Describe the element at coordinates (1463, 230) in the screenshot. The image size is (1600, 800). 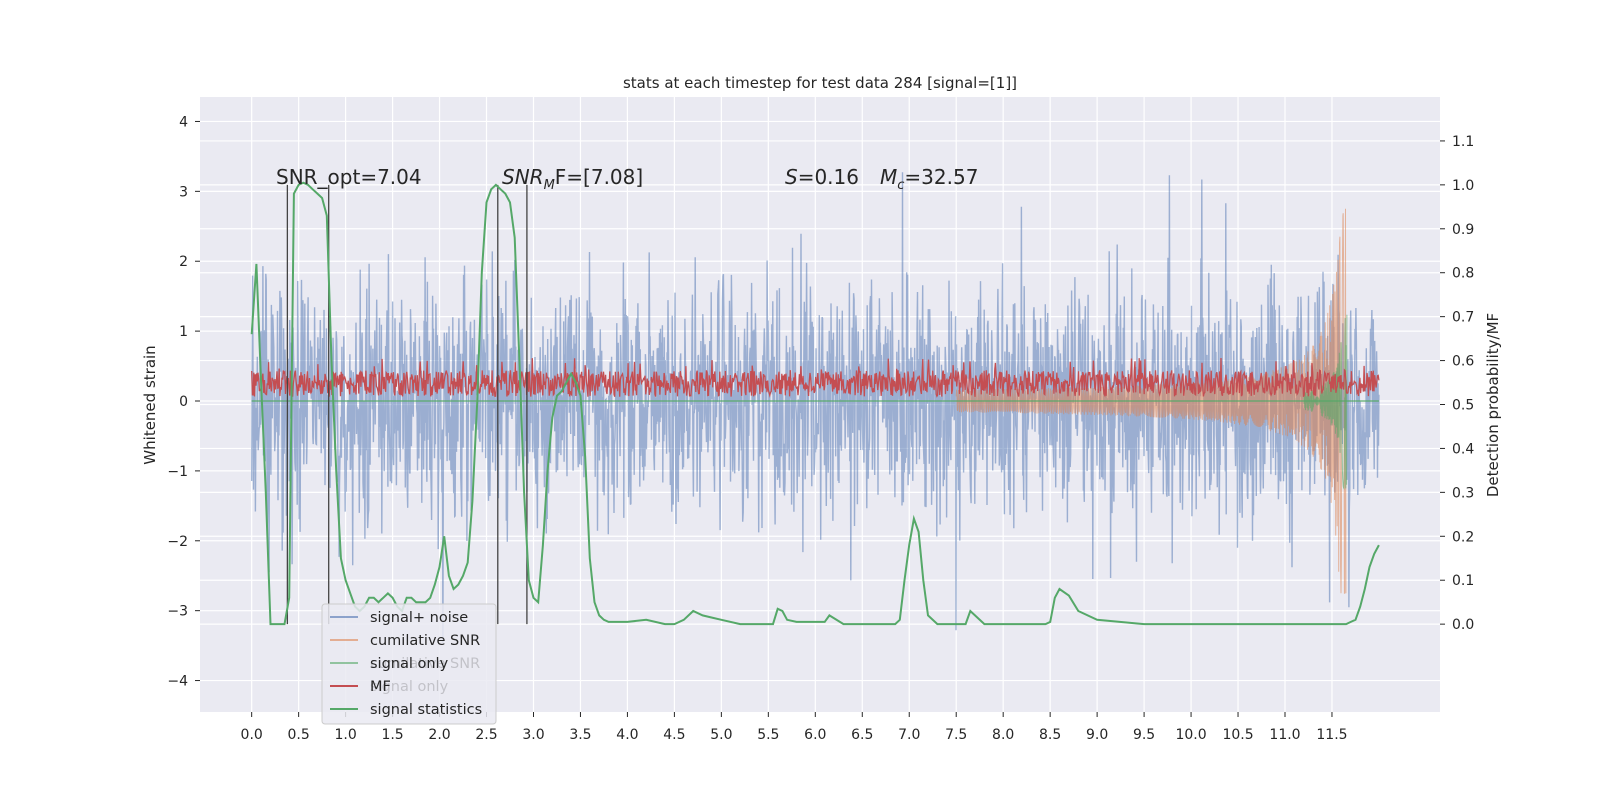
I see `y2-tick-label-2: 0.9` at that location.